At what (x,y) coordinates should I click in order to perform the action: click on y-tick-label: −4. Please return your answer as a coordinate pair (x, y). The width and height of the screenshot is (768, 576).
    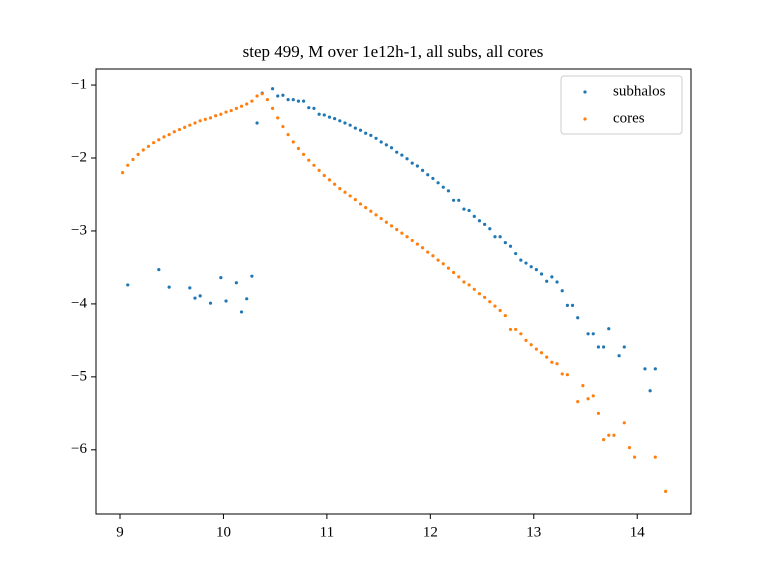
    Looking at the image, I should click on (79, 303).